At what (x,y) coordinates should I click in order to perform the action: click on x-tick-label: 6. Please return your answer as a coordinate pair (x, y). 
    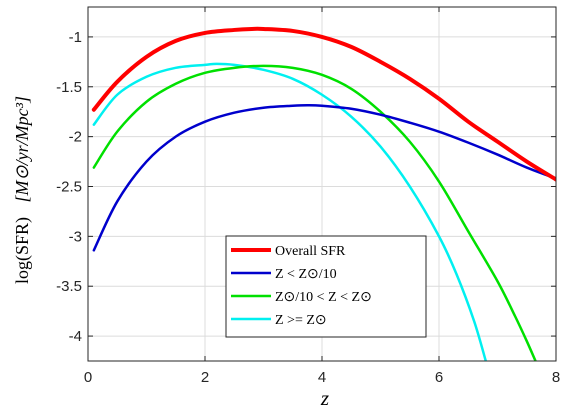
    Looking at the image, I should click on (439, 377).